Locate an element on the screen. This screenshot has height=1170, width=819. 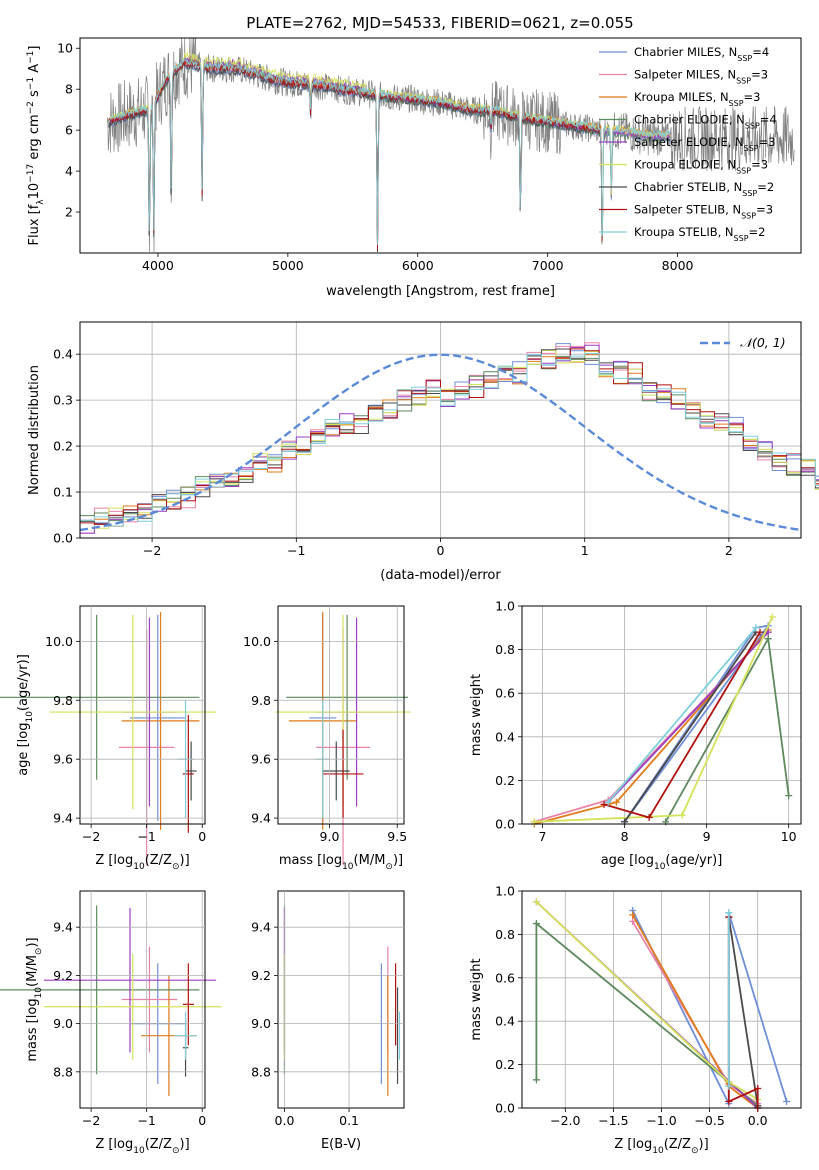
x-axis-label-part: (Z/Z is located at coordinates (158, 1144).